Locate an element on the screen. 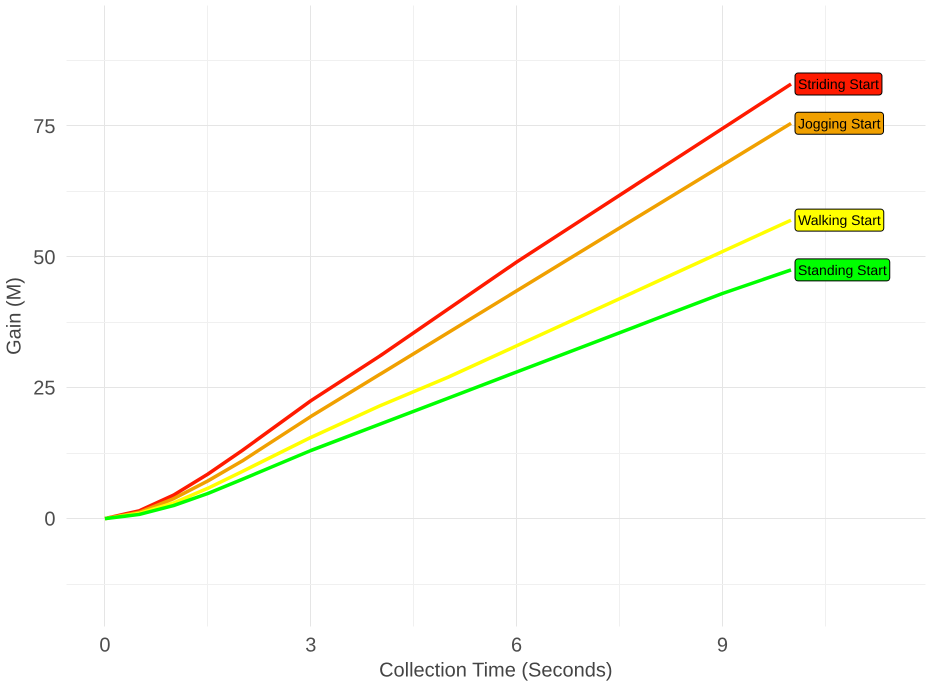  x-tick-label: 6 is located at coordinates (516, 645).